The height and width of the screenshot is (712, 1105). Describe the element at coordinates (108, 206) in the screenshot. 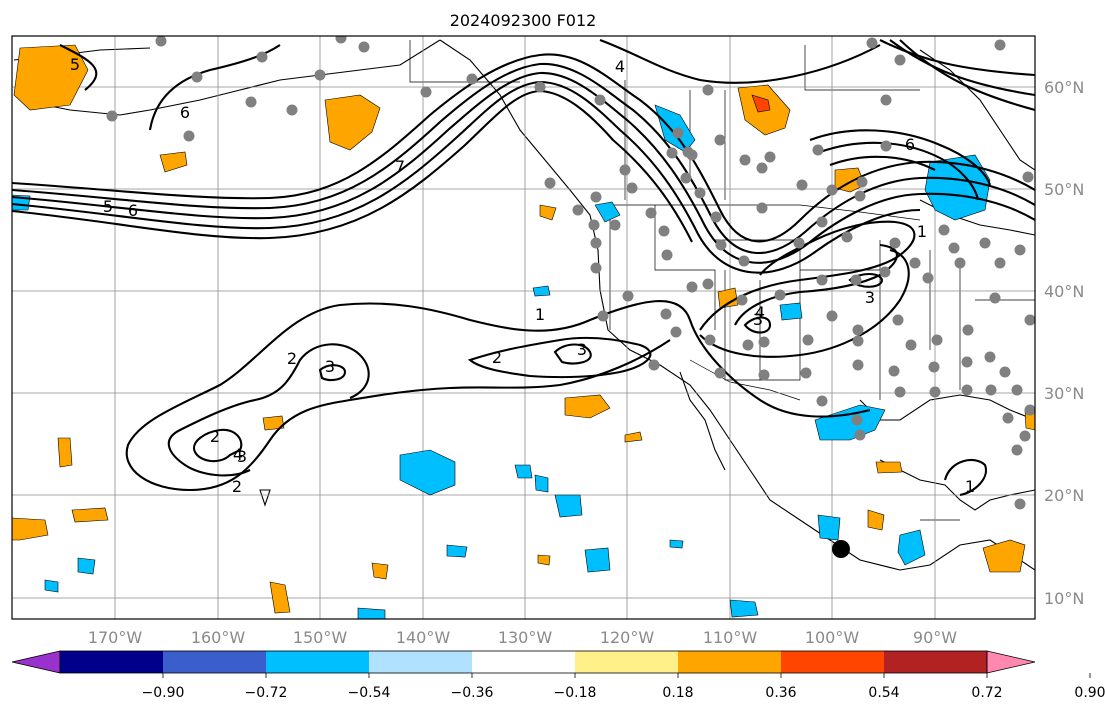

I see `contour-value-label: 5` at that location.